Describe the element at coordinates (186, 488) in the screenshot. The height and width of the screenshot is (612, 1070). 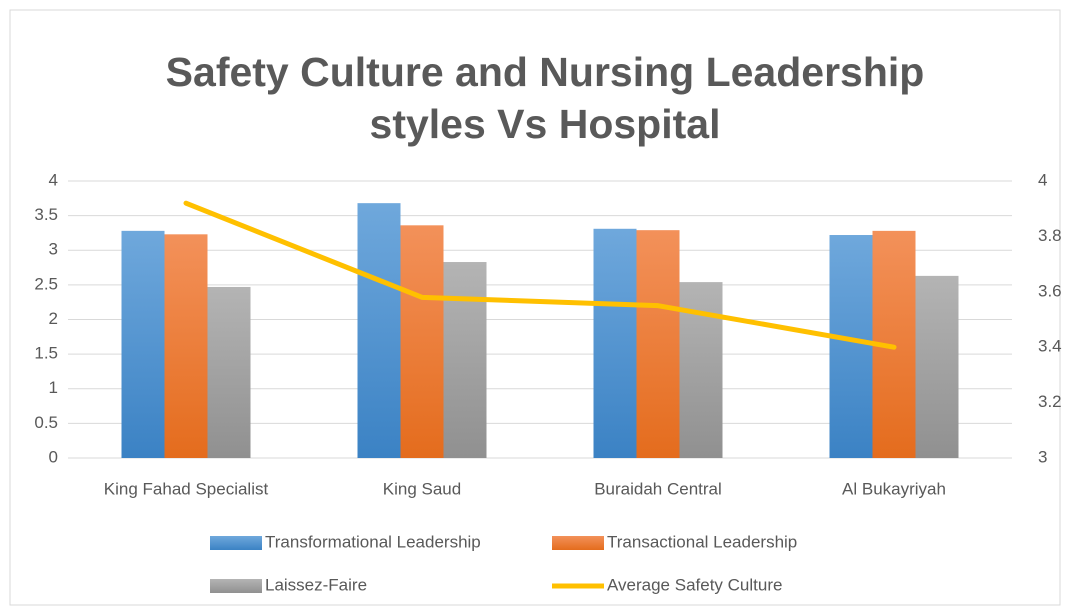
I see `x-tick-label: King Fahad Specialist` at that location.